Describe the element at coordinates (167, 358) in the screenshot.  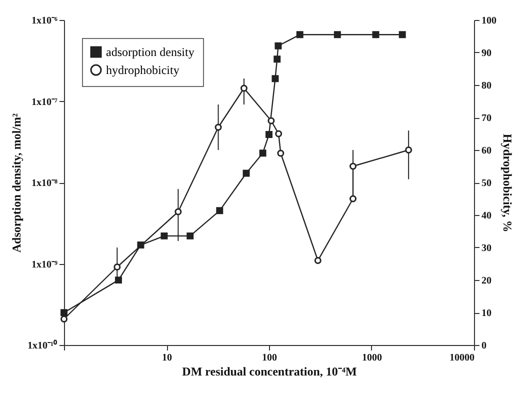
I see `x-tick-label: 10` at that location.